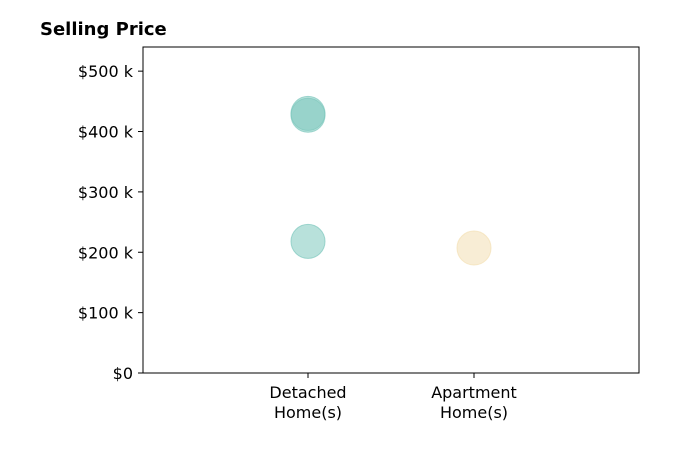  Describe the element at coordinates (106, 252) in the screenshot. I see `y-tick-label: $200 k` at that location.